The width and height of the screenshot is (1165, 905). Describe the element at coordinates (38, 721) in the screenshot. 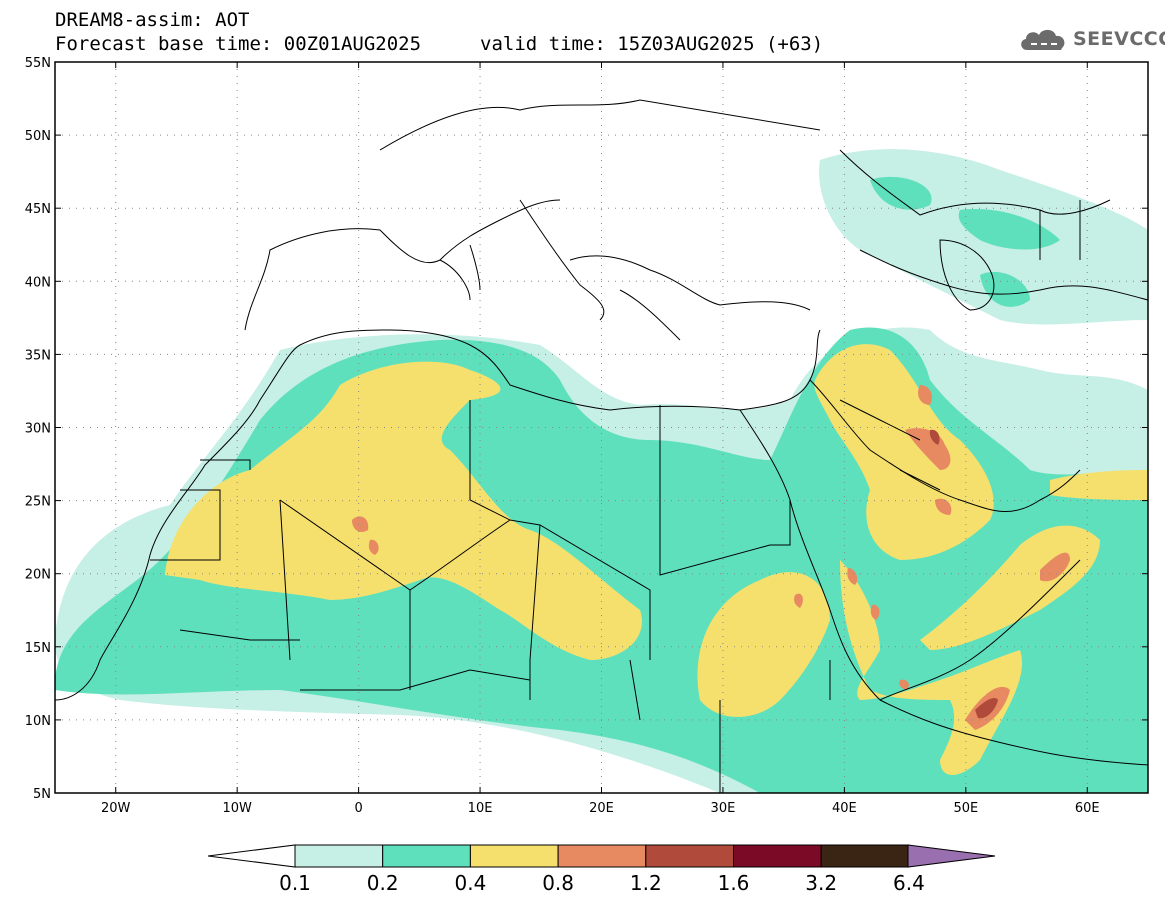

I see `lat-label: 10N` at that location.